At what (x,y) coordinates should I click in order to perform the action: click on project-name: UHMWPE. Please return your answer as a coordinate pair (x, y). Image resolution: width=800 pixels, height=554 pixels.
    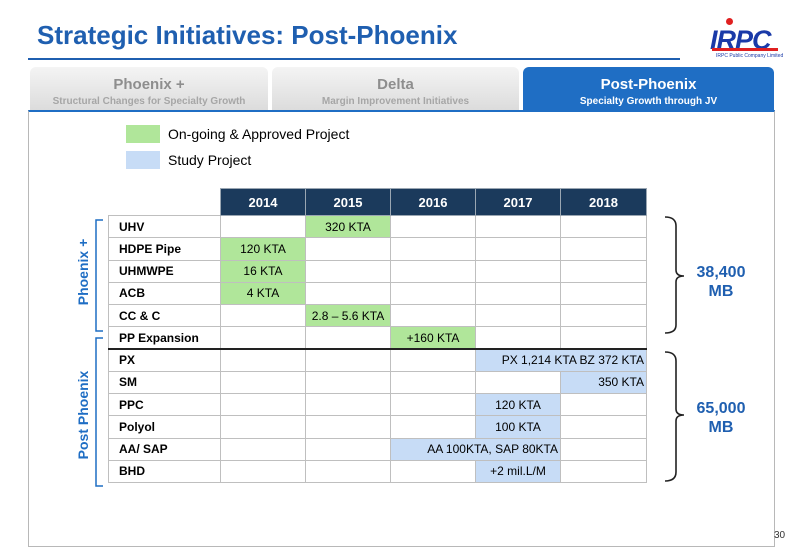
    Looking at the image, I should click on (164, 271).